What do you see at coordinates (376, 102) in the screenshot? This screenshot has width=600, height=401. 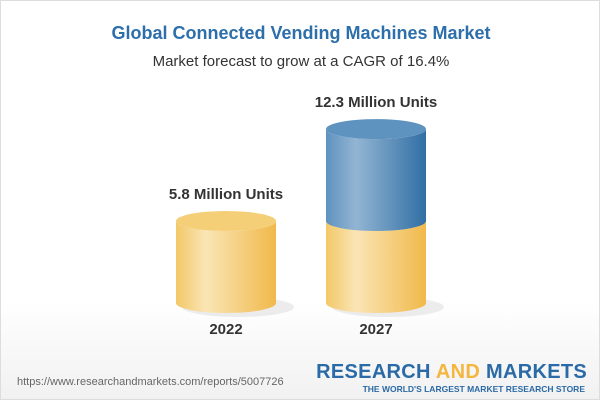 I see `data-label: 12.3 Million Units` at bounding box center [376, 102].